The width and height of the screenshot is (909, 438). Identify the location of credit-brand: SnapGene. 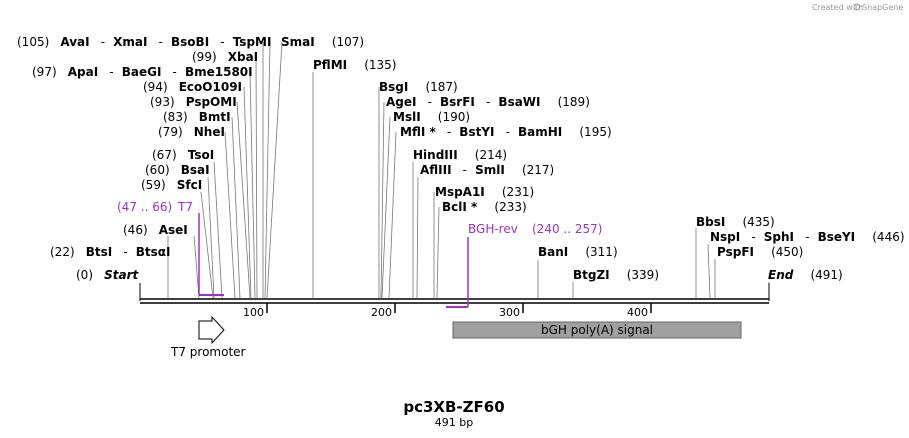
(882, 7).